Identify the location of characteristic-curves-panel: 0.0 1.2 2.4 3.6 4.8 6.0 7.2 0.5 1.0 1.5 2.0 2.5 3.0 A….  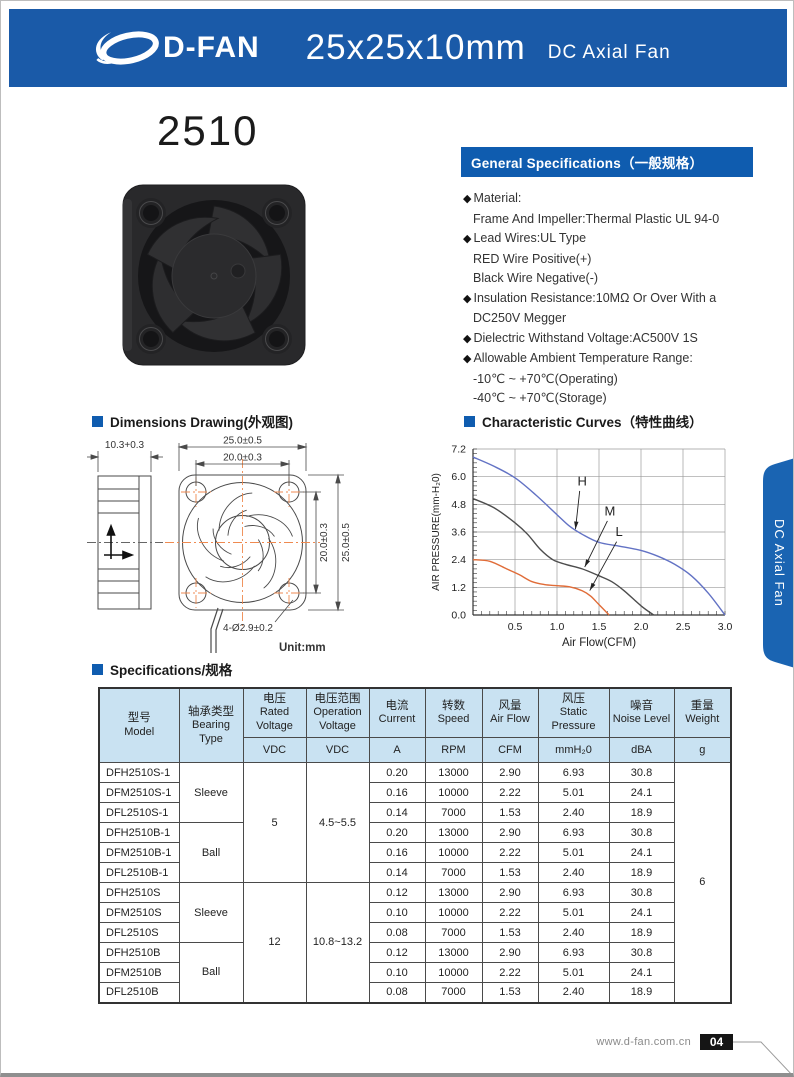
(582, 546).